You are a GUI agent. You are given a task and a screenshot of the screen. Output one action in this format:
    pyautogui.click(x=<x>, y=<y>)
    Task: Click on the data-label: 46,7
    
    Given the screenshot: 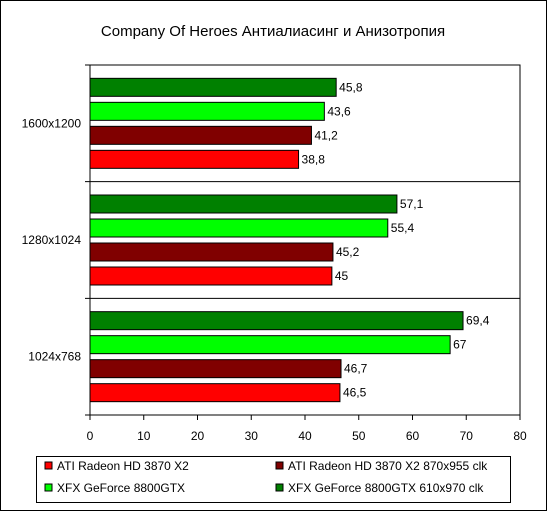 What is the action you would take?
    pyautogui.click(x=356, y=369)
    